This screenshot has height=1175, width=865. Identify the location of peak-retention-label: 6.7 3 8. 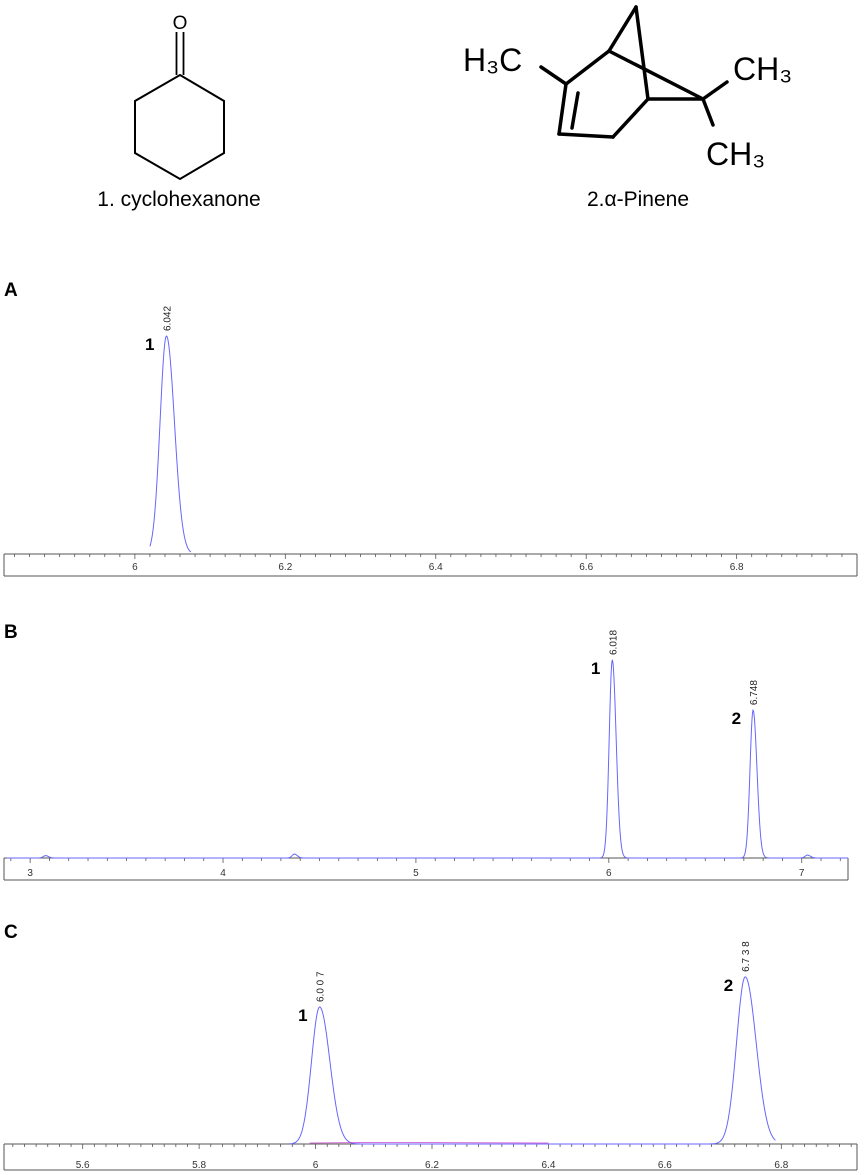
(746, 956).